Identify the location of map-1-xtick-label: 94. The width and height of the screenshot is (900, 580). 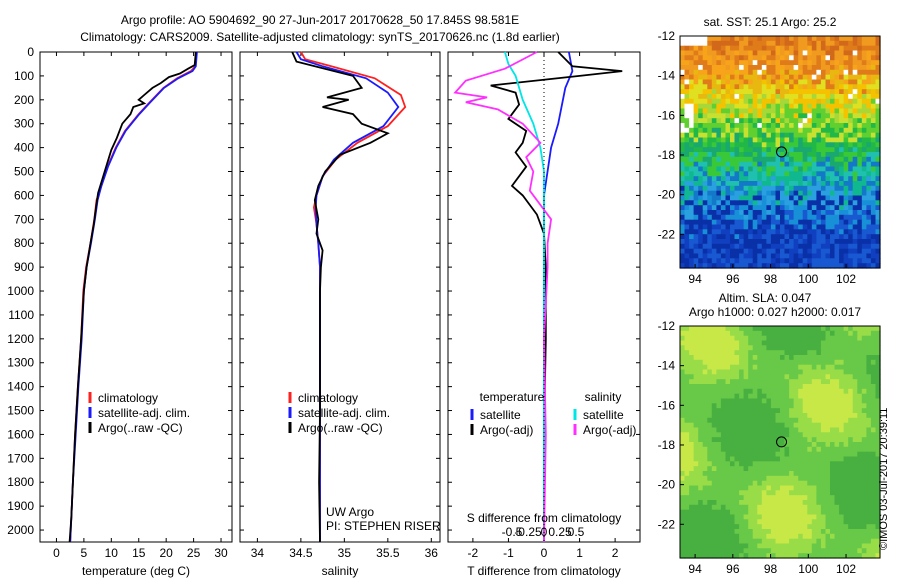
(695, 279).